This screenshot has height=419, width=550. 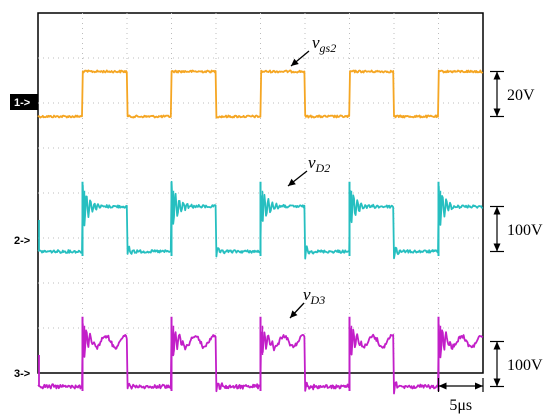 I want to click on channel-marker-3: 3->, so click(x=22, y=374).